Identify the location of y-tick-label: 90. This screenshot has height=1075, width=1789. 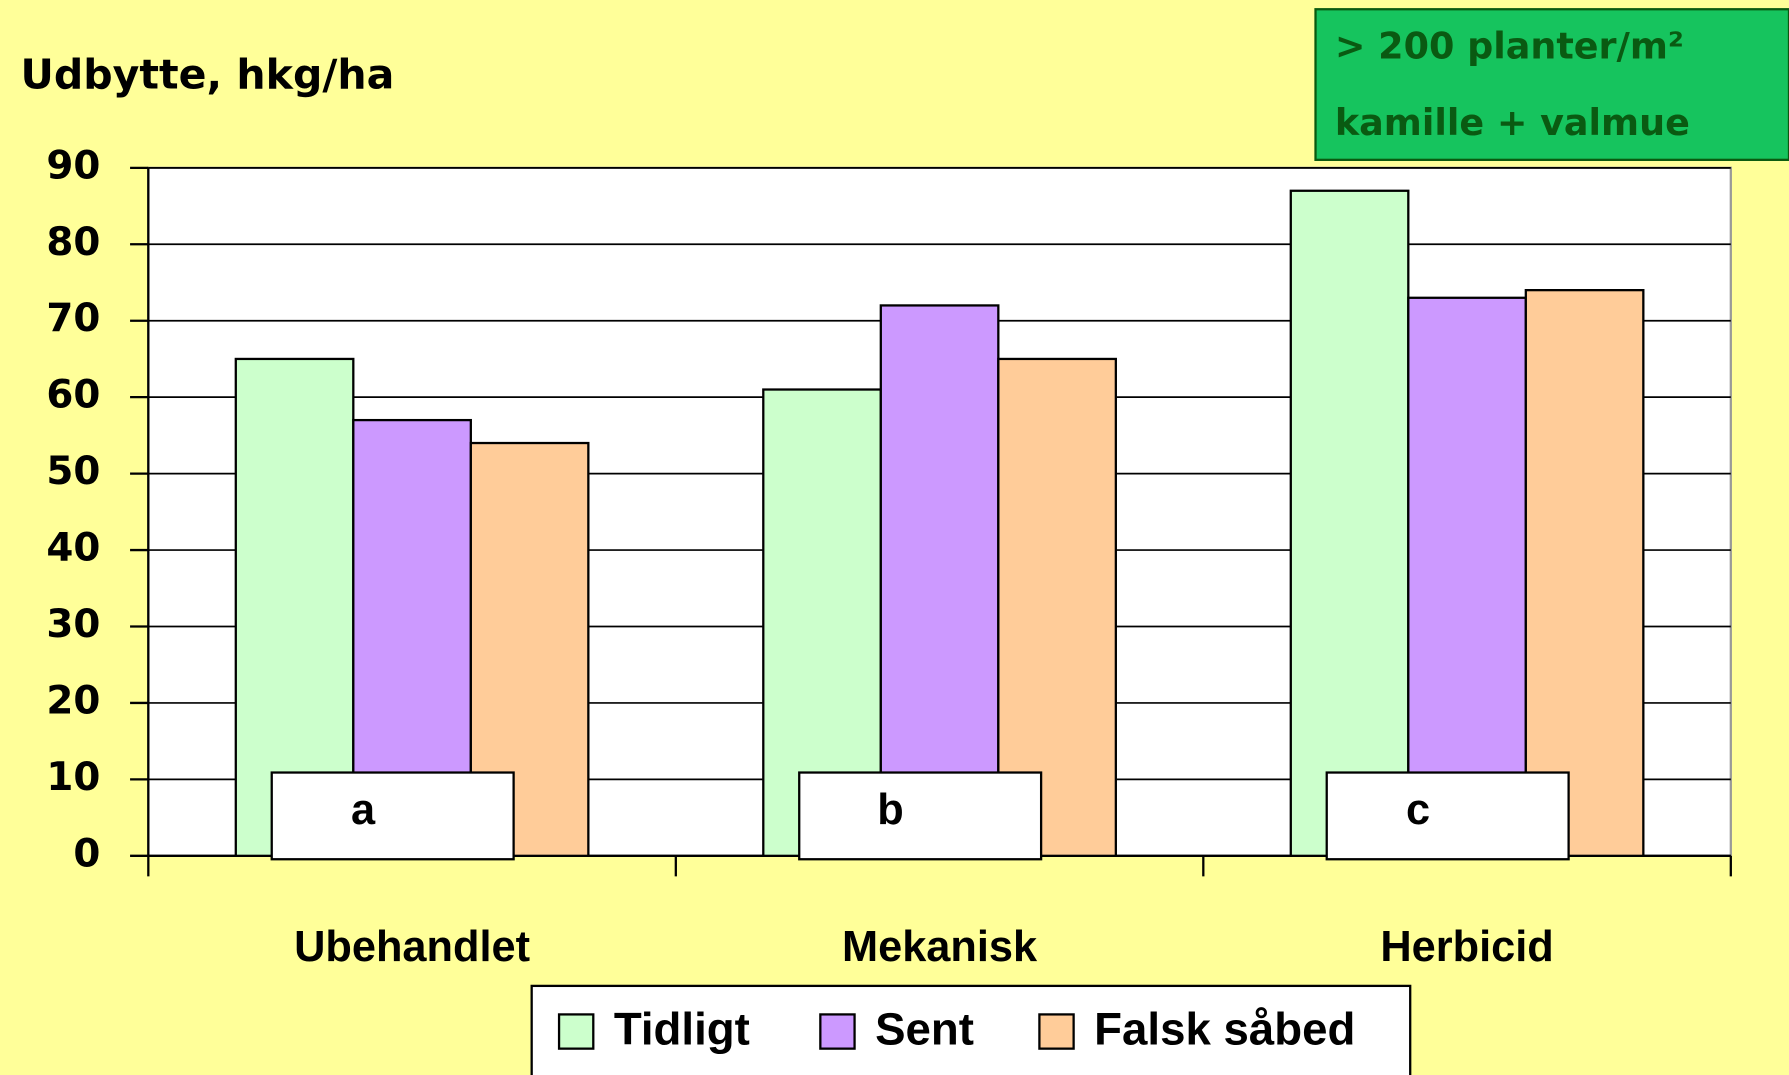
(73, 165).